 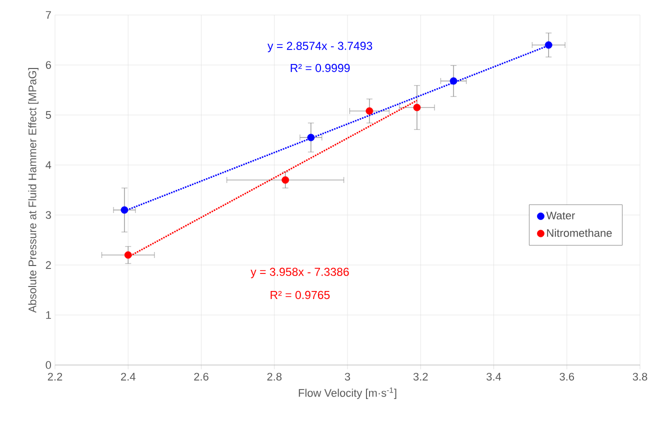 I want to click on y-axis-title: Absolute Pressure at Fluid Hammer Effect [MPaG], so click(x=33, y=190).